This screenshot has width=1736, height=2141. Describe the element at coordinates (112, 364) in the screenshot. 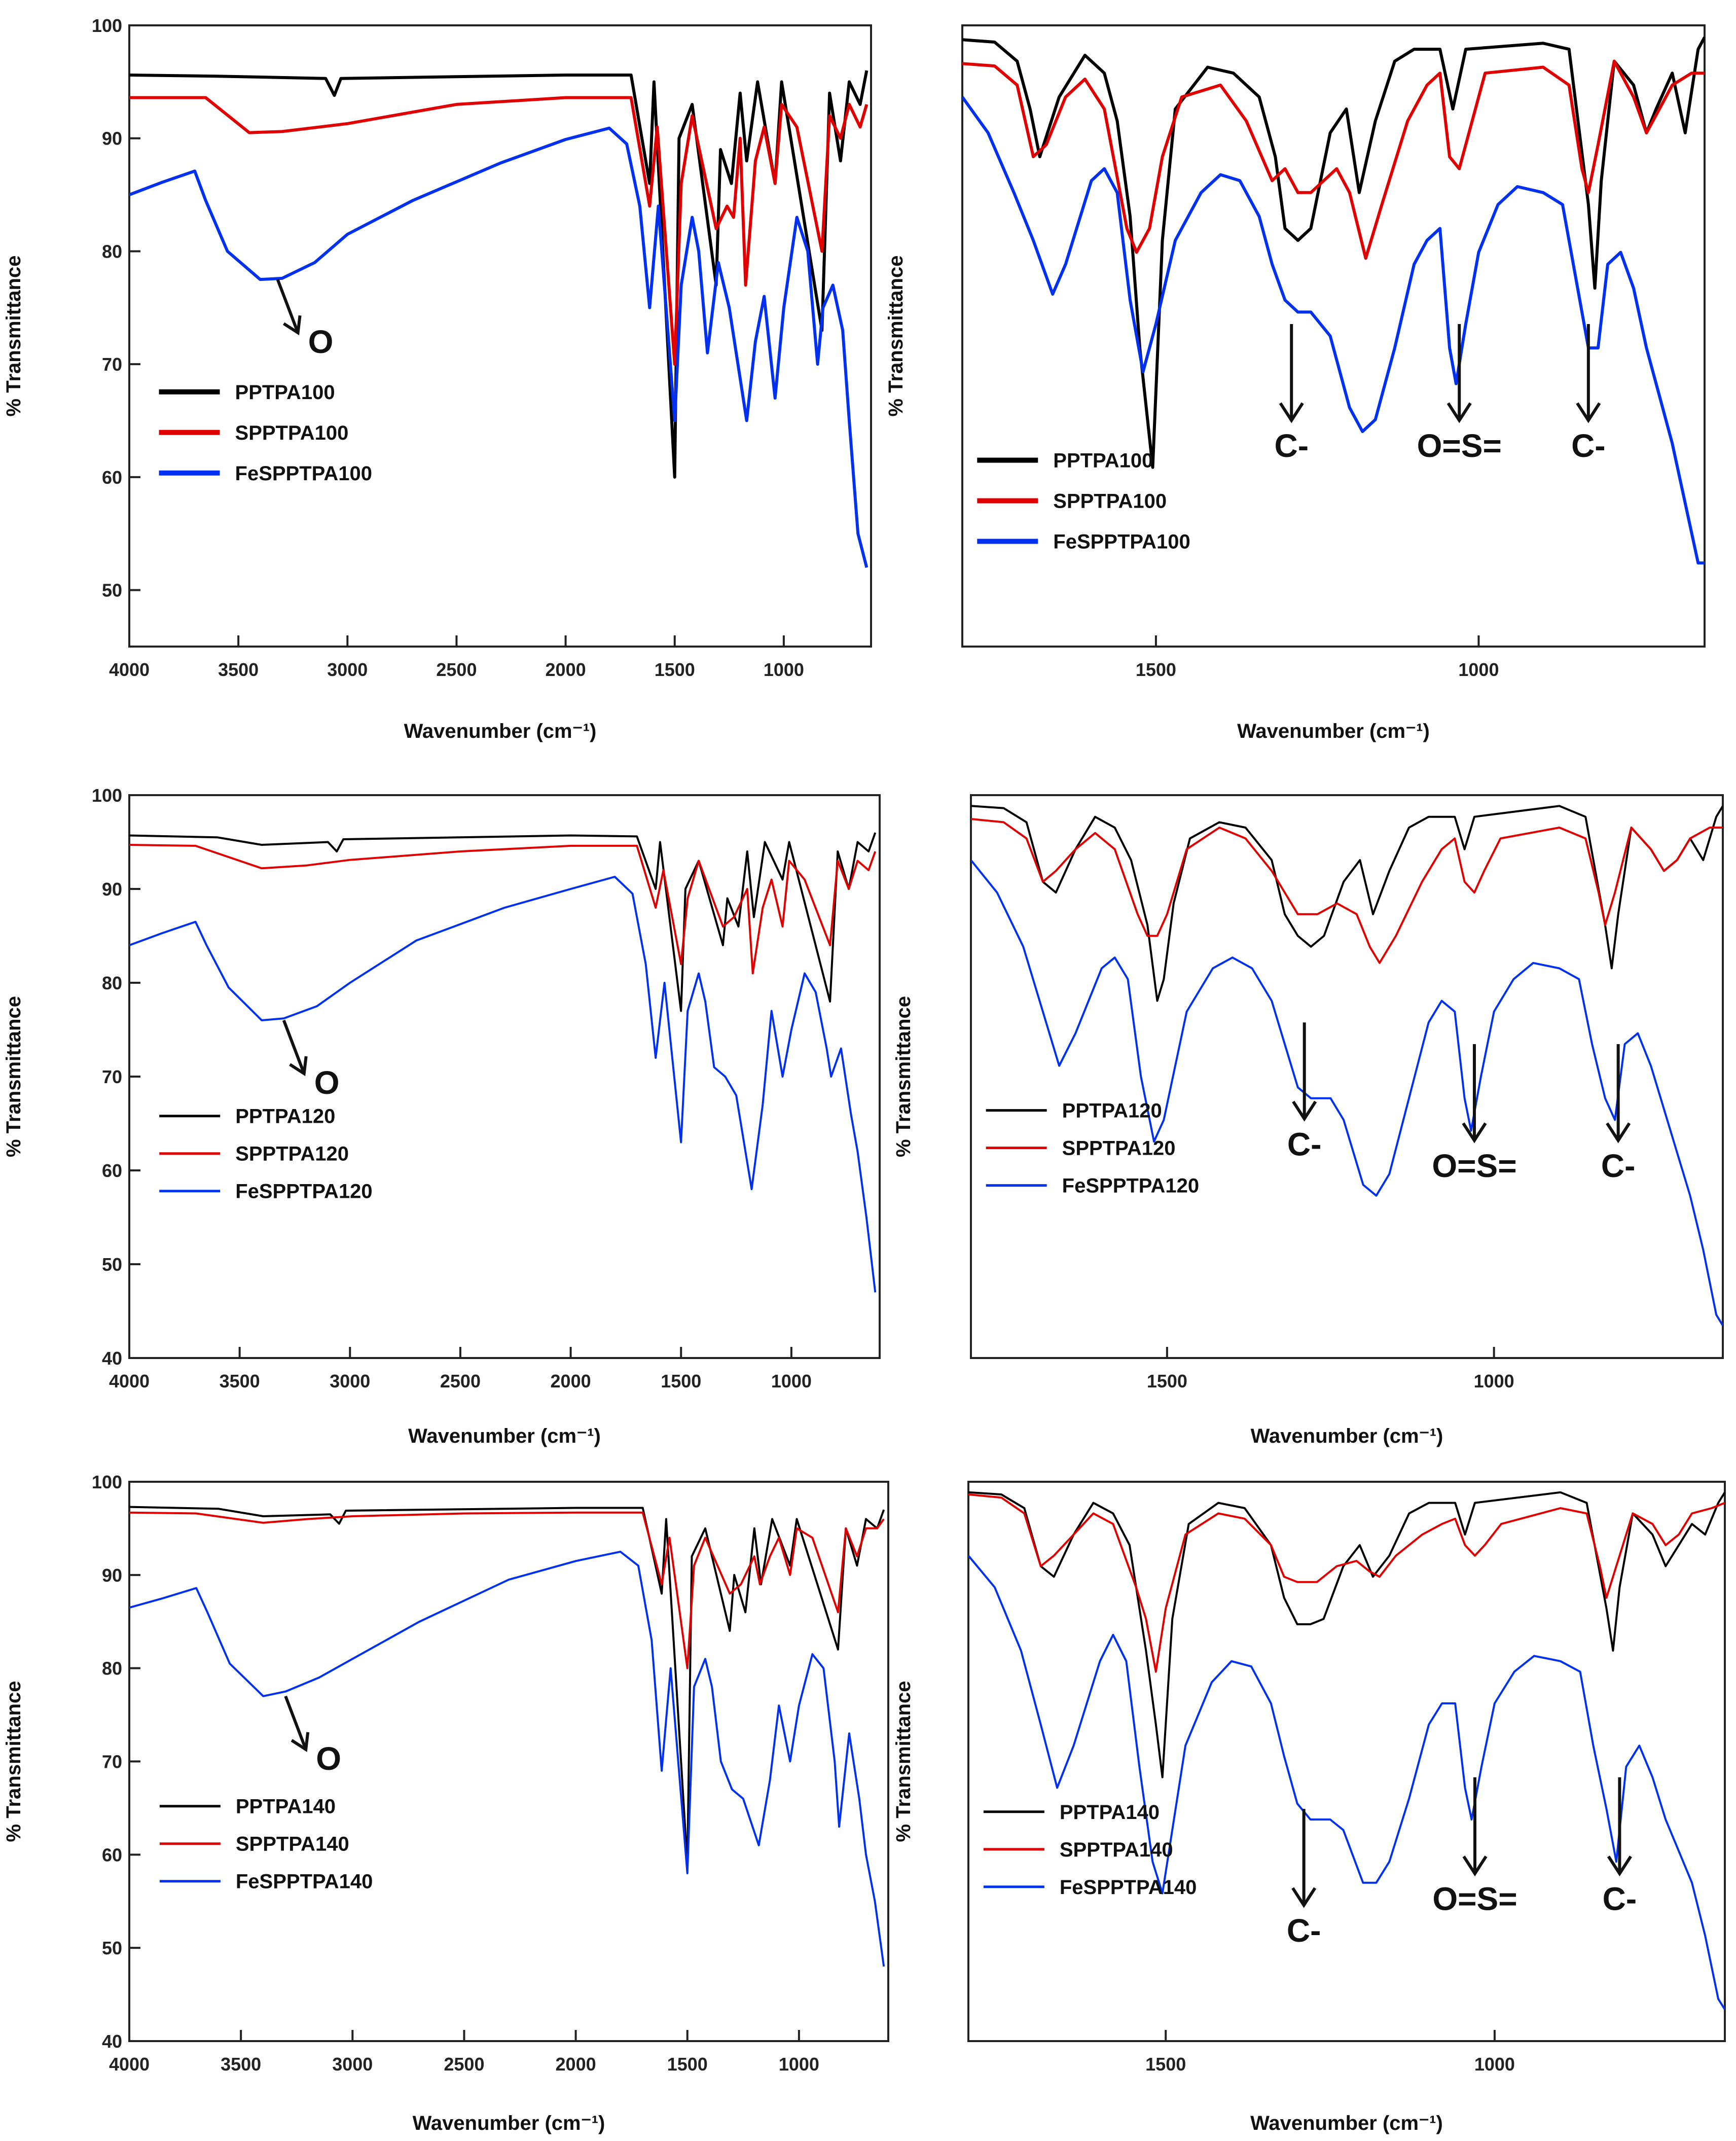

I see `y-tick-label: 70` at that location.